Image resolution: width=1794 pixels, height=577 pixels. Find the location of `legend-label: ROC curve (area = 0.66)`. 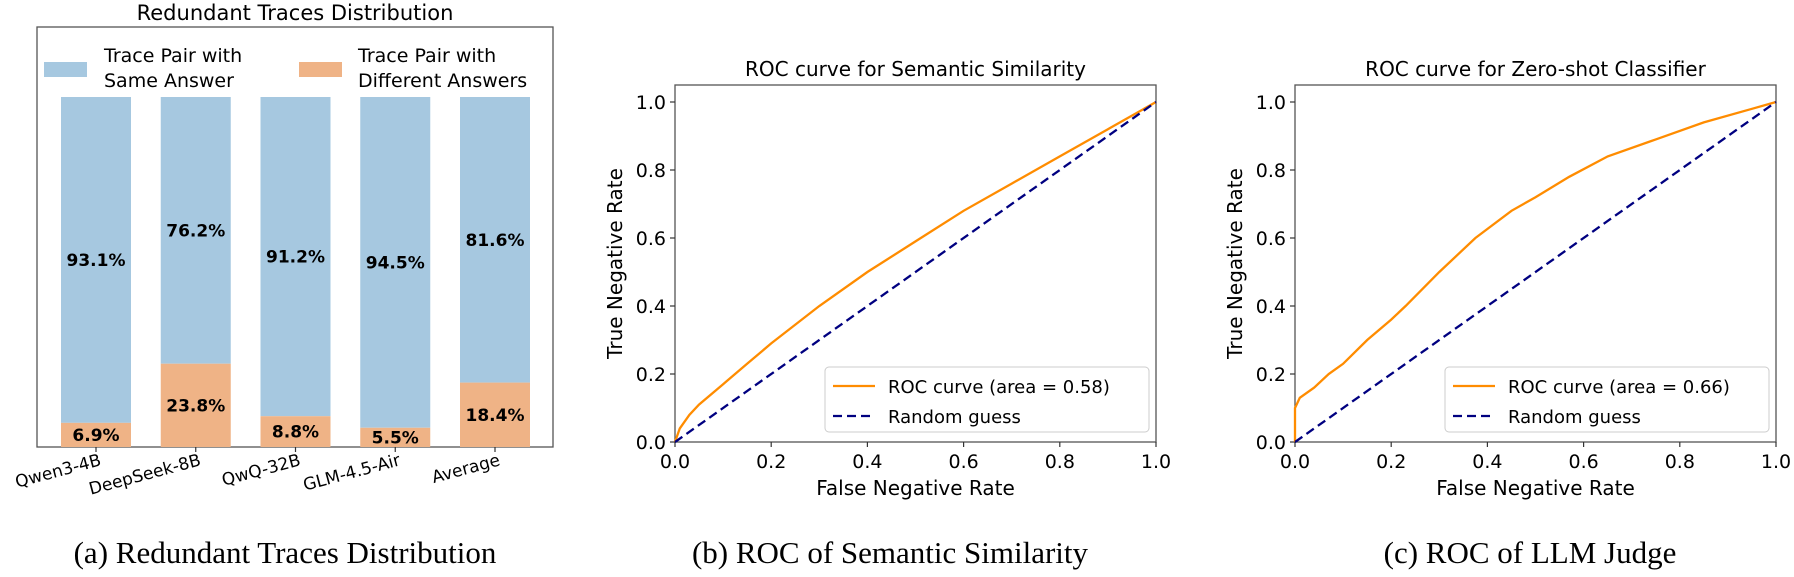

legend-label: ROC curve (area = 0.66) is located at coordinates (1619, 387).